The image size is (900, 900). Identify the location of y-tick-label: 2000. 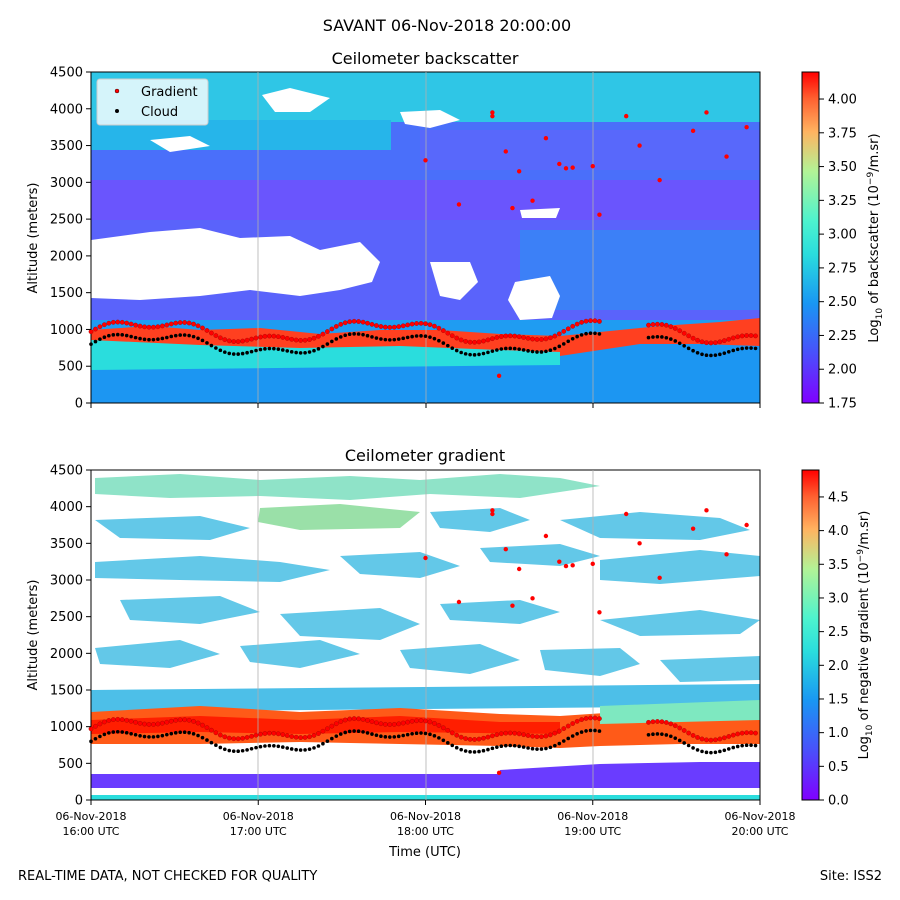
(66, 256).